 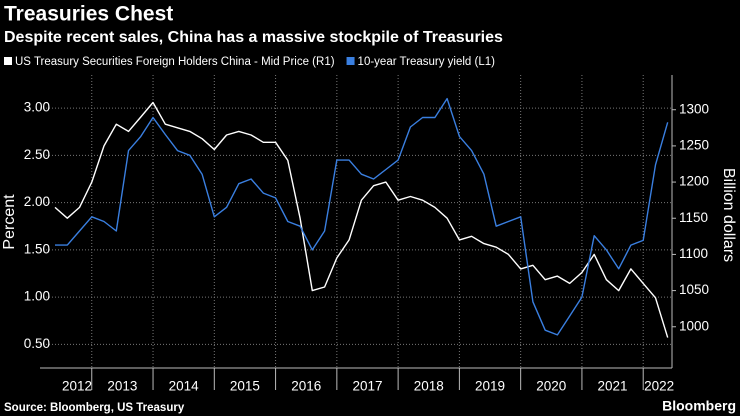 I want to click on x-tick-label: 2013, so click(x=122, y=386).